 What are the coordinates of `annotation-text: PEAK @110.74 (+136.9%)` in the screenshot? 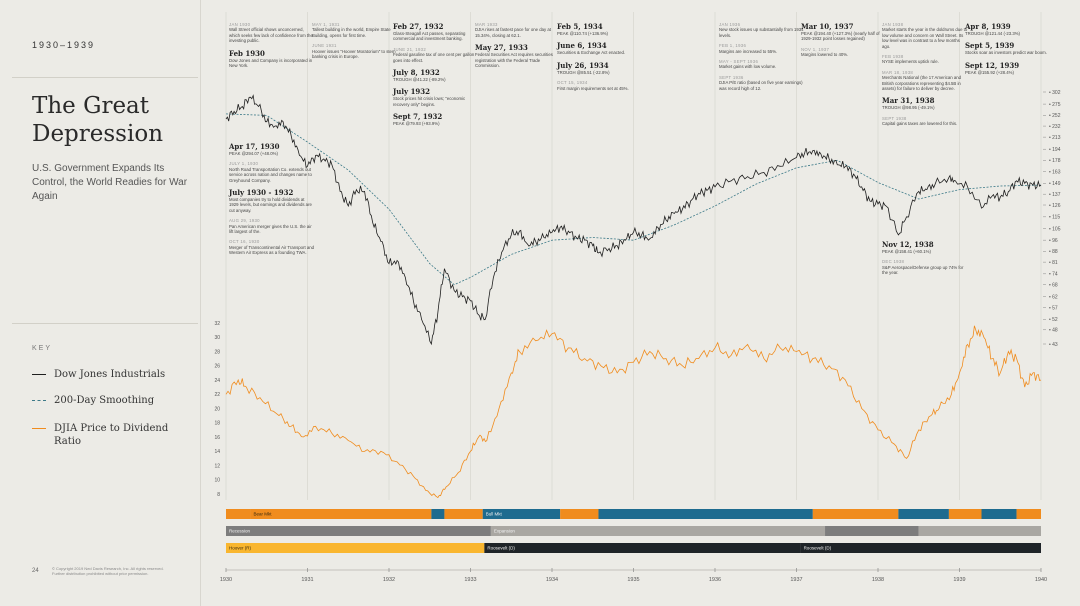 It's located at (582, 33).